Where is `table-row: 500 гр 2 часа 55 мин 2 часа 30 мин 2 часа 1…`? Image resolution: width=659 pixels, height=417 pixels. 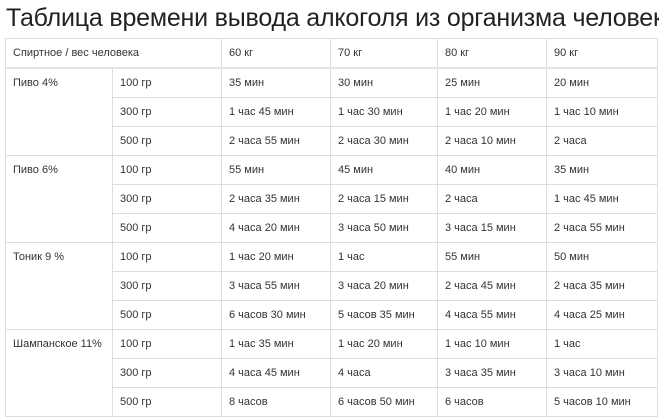
table-row: 500 гр 2 часа 55 мин 2 часа 30 мин 2 часа 1… is located at coordinates (332, 141).